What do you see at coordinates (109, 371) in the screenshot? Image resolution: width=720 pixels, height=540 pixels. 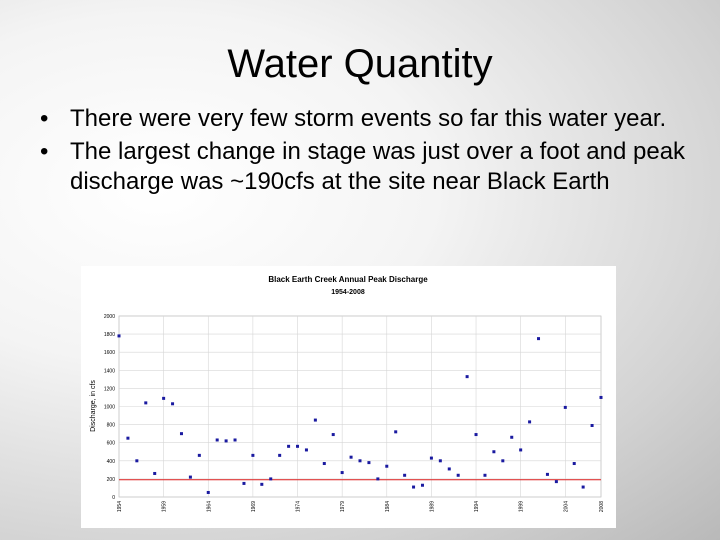 I see `y-tick-label: 1400` at bounding box center [109, 371].